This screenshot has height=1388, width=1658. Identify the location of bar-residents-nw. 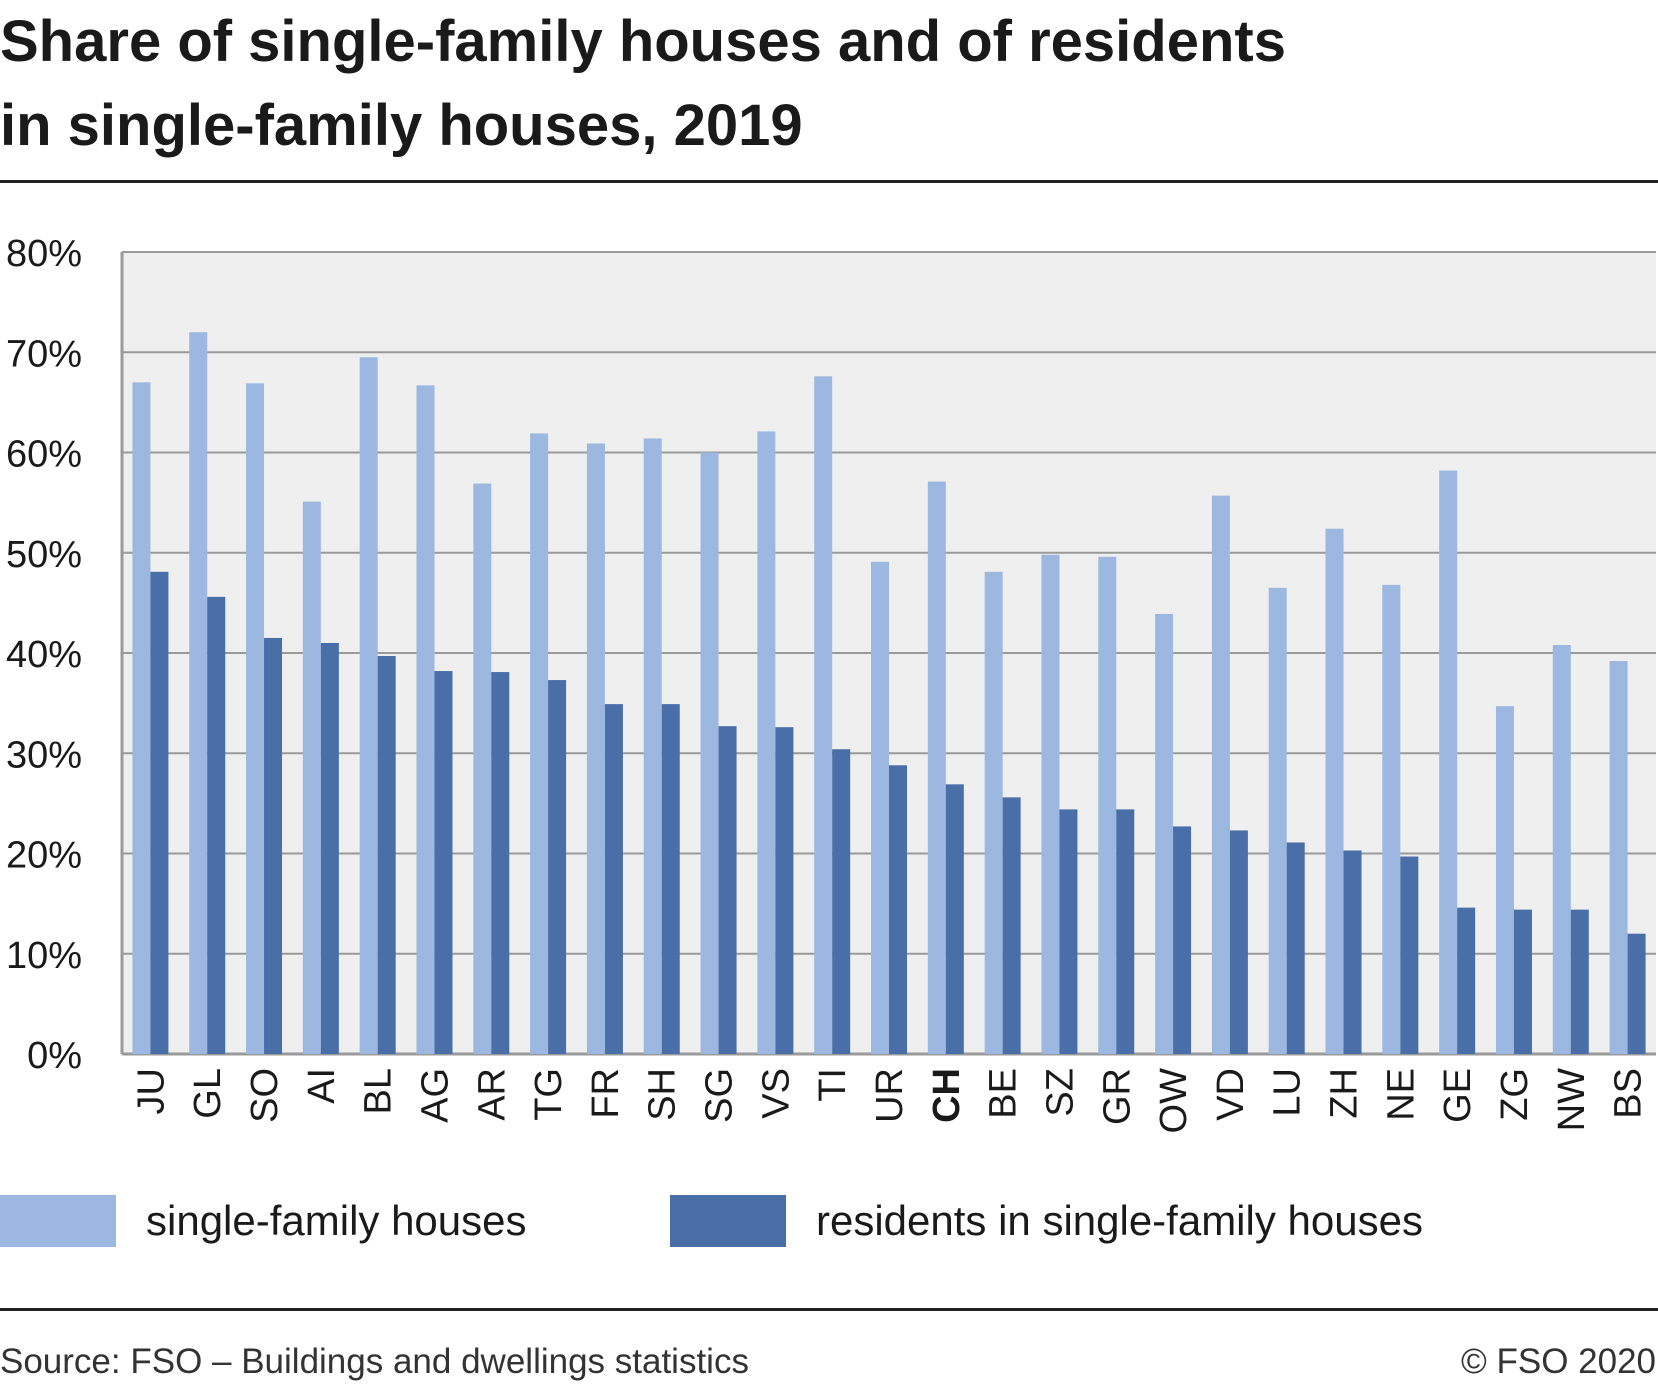
(1579, 981).